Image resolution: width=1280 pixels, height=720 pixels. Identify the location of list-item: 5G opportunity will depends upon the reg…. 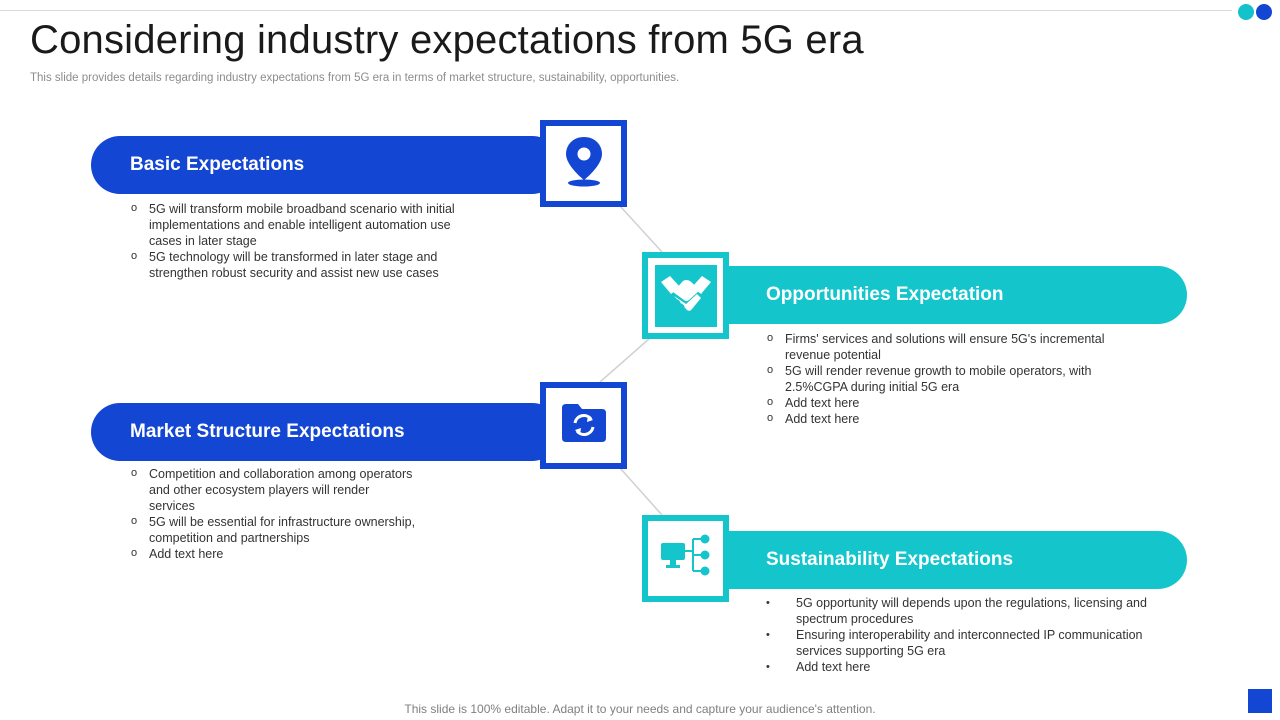
(958, 611).